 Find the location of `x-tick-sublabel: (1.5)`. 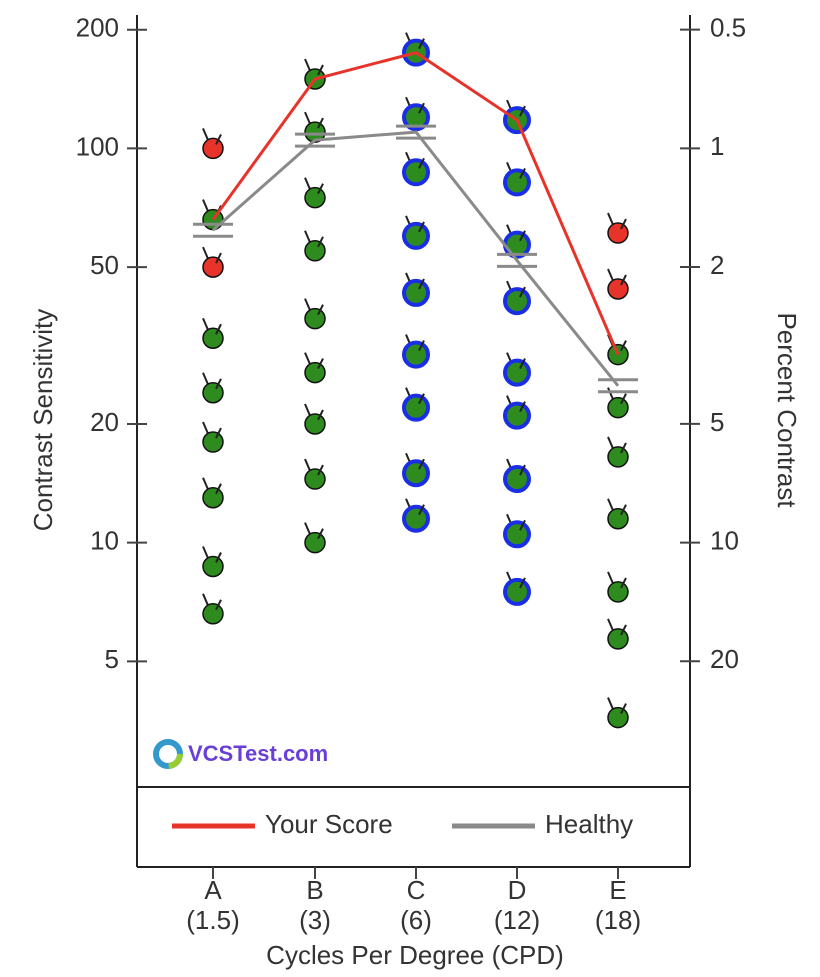

x-tick-sublabel: (1.5) is located at coordinates (212, 920).